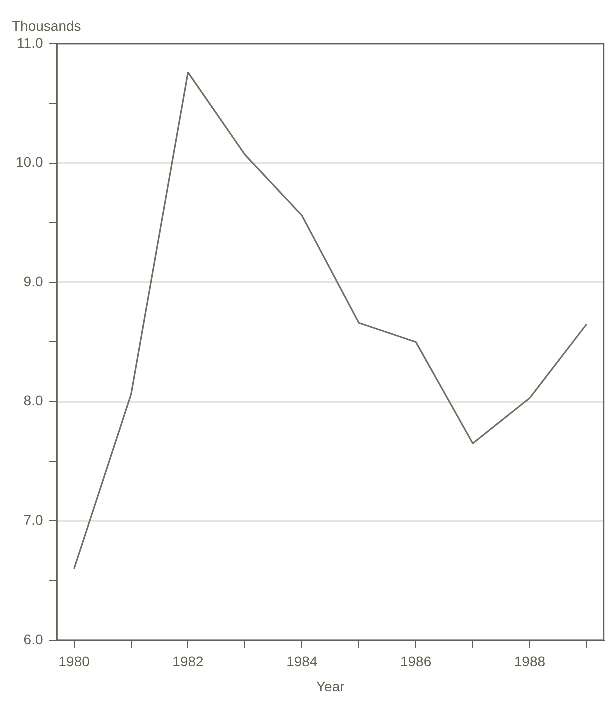 The image size is (616, 708). I want to click on x-tick-label: 1982, so click(188, 662).